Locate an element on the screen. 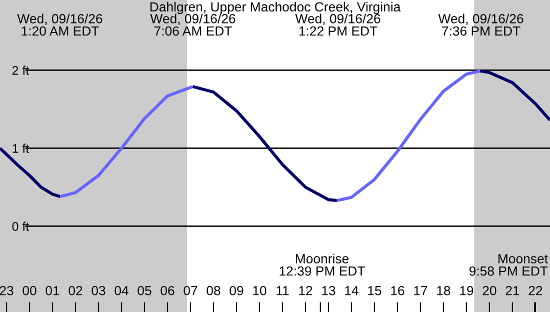 The width and height of the screenshot is (550, 312). x-tick-label: 21 is located at coordinates (513, 291).